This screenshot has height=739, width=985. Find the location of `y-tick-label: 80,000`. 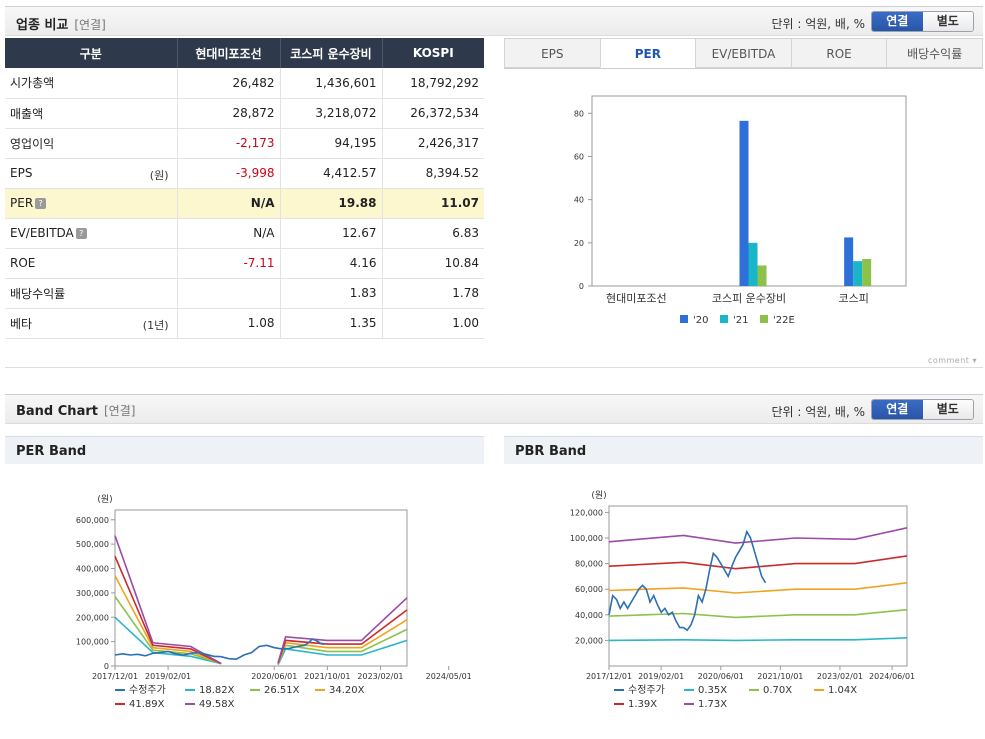

y-tick-label: 80,000 is located at coordinates (589, 564).